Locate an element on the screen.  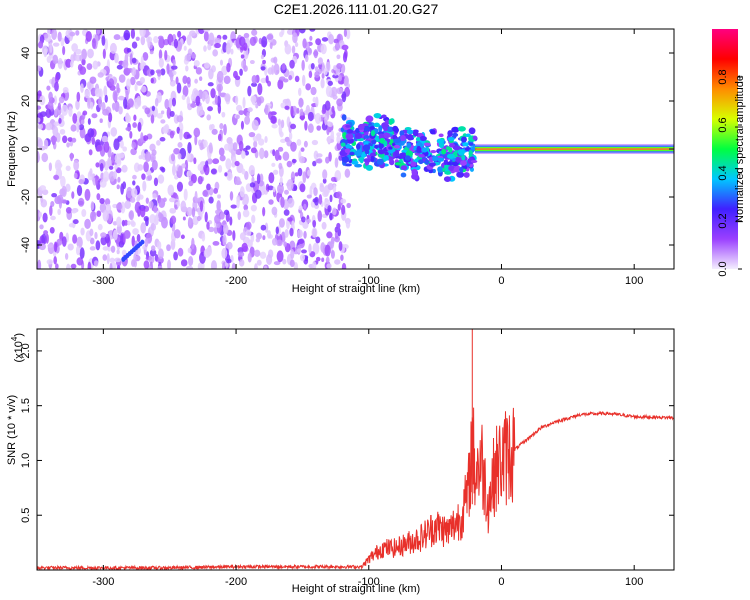
svg-text: (x104) is located at coordinates (17, 348).